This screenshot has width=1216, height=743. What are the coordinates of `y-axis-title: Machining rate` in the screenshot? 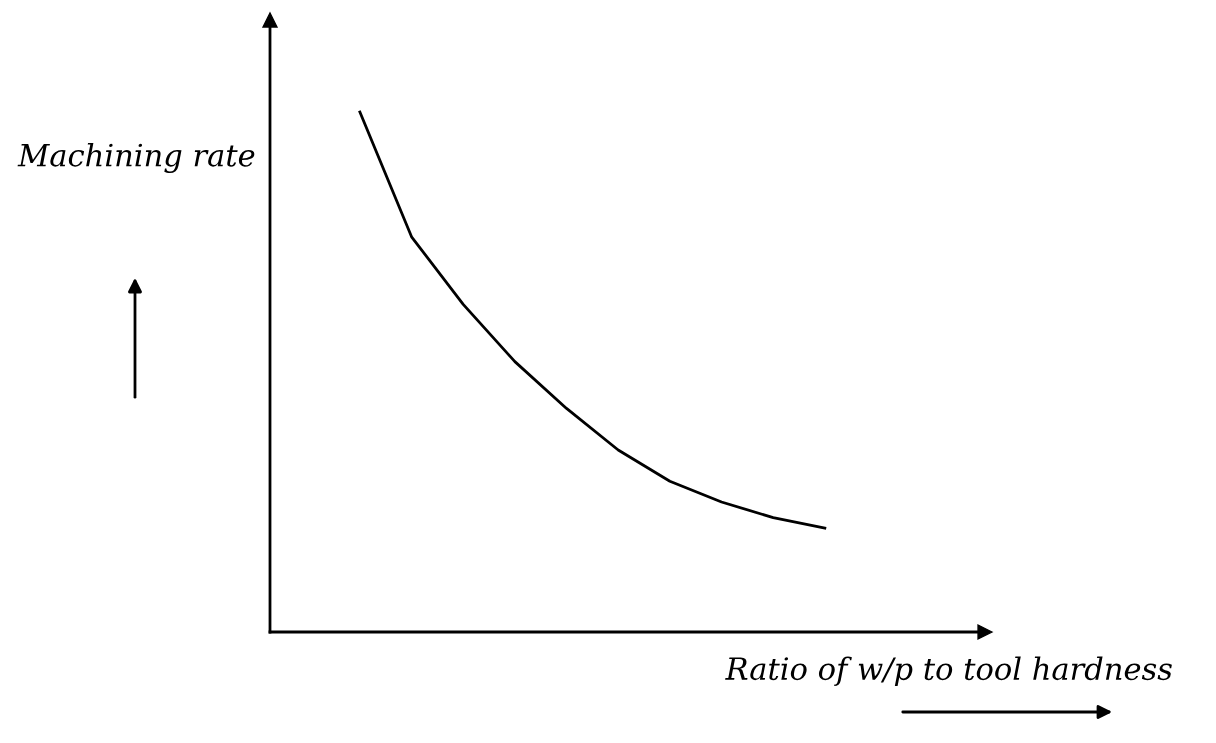 It's located at (136, 157).